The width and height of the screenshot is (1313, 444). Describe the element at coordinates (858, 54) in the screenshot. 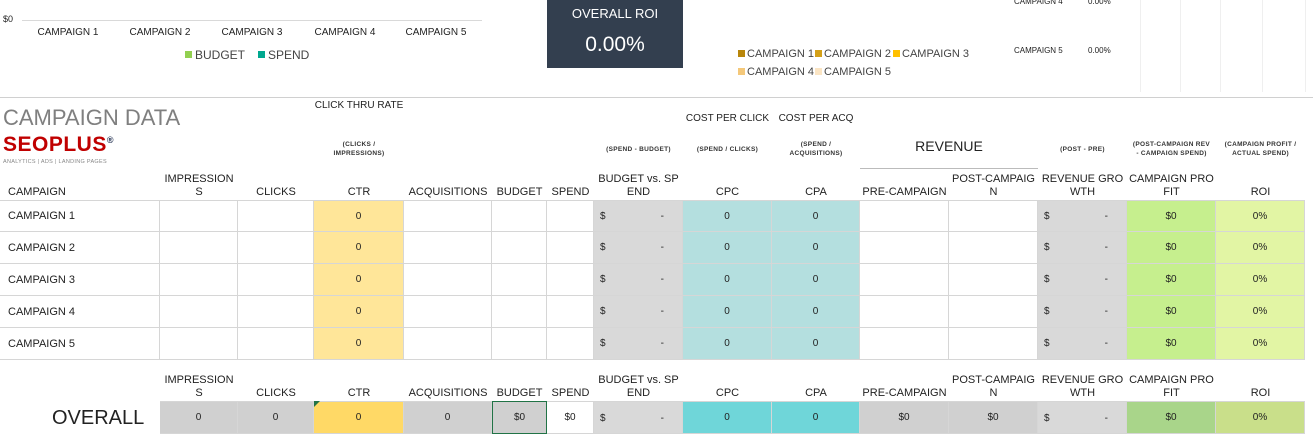

I see `legend-label: CAMPAIGN 2` at that location.